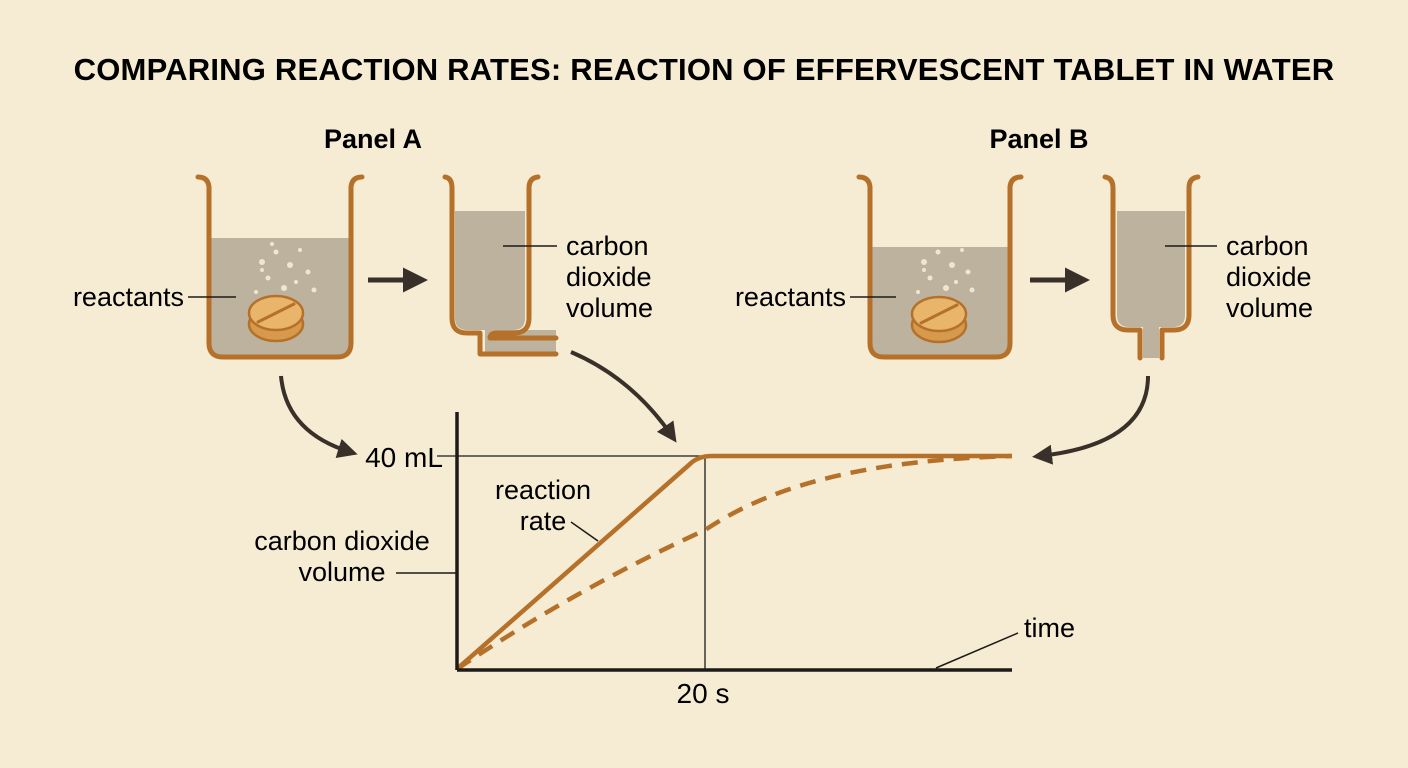  What do you see at coordinates (285, 268) in the screenshot?
I see `panel-a-bubbles` at bounding box center [285, 268].